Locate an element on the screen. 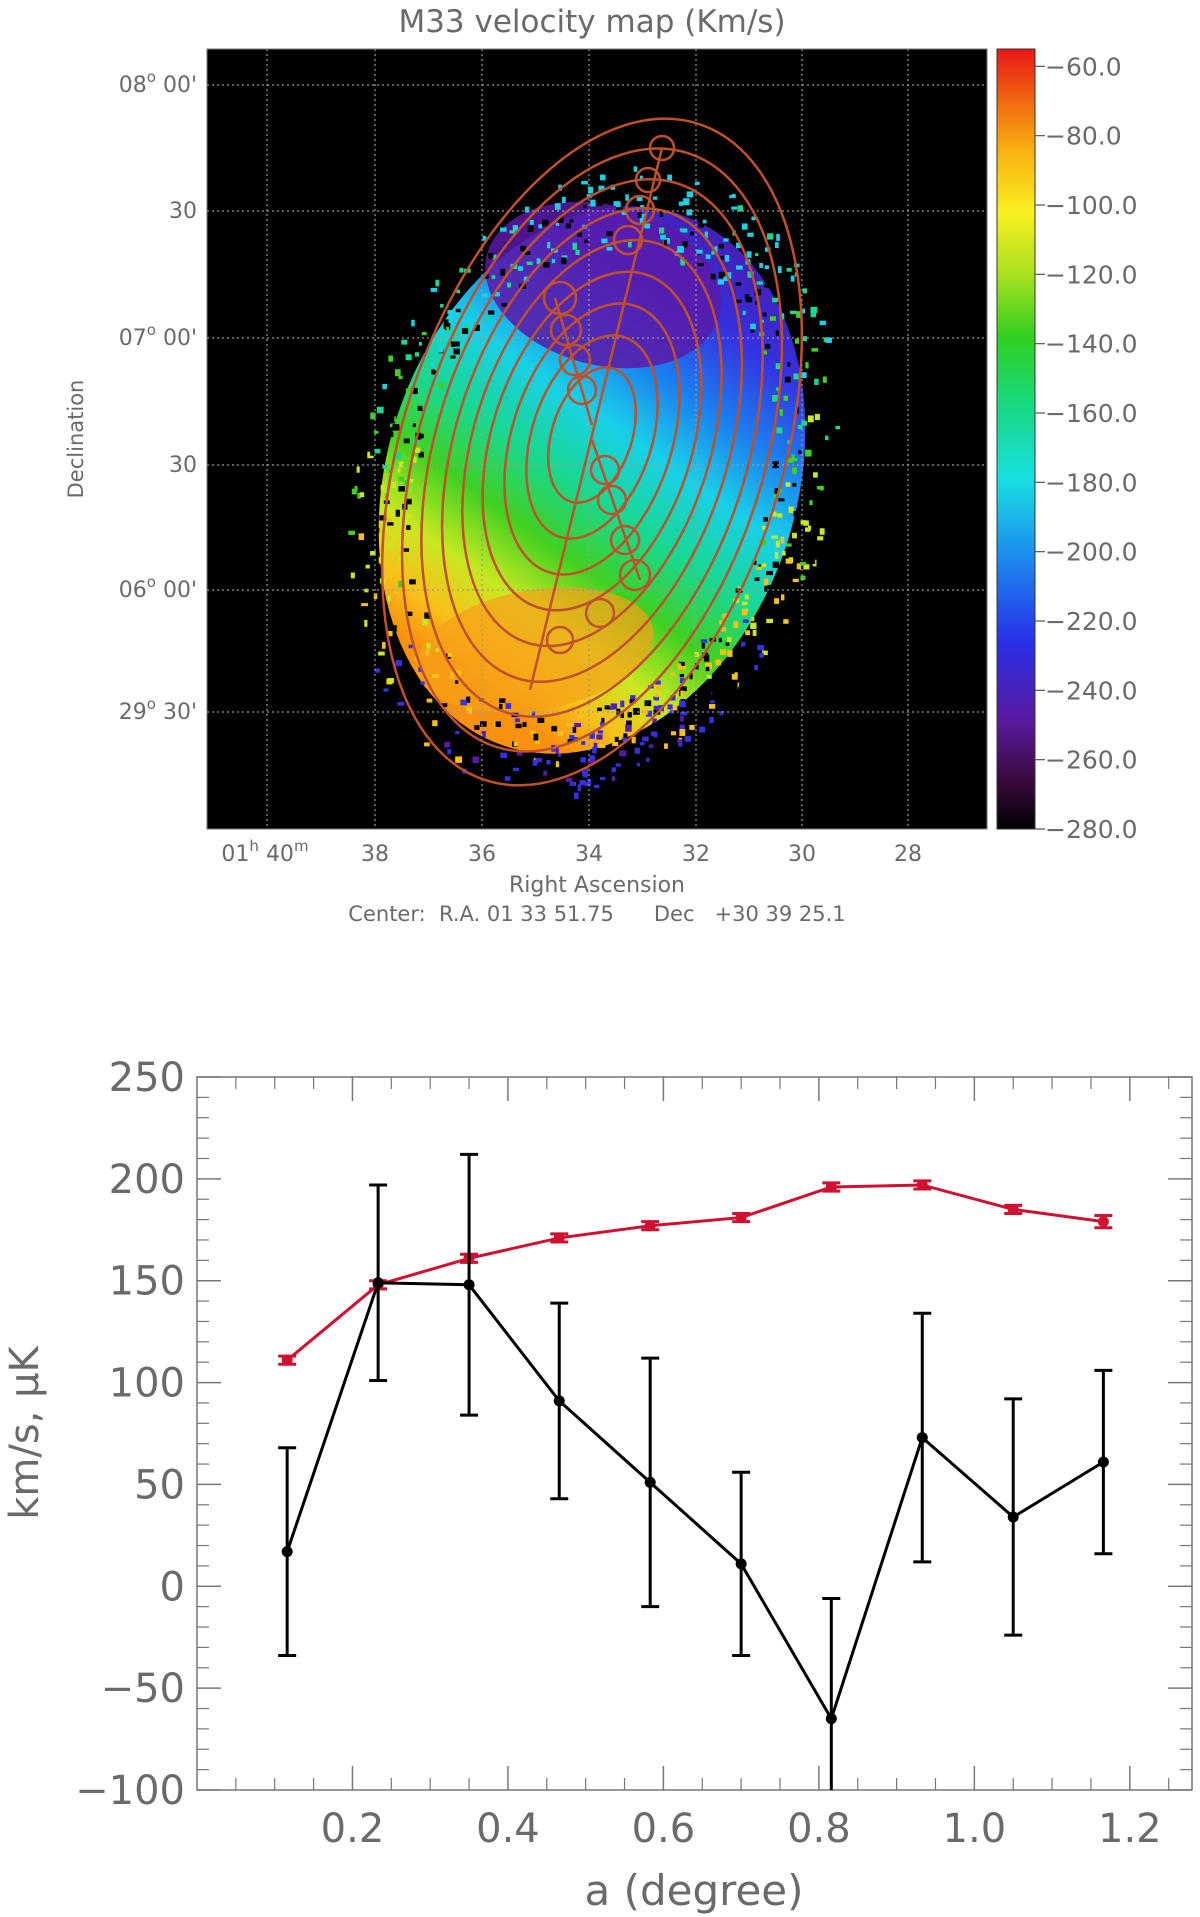 The height and width of the screenshot is (1917, 1200). x-tick-label: 0.4 is located at coordinates (508, 1829).